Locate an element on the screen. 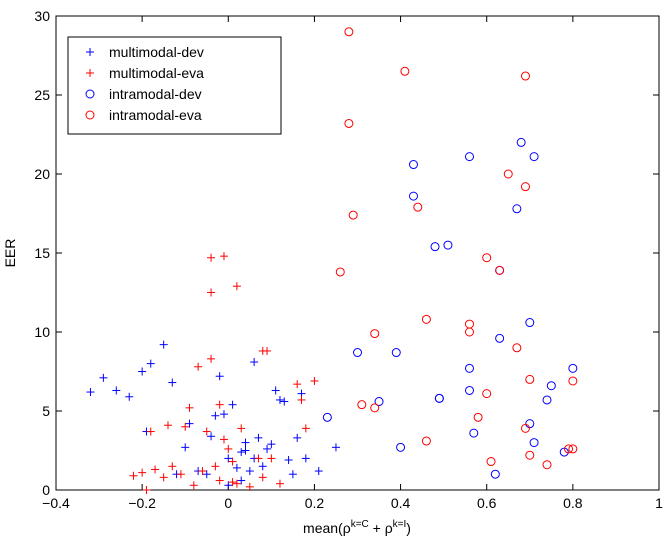 This screenshot has height=539, width=666. x-tick-label: −0.2 is located at coordinates (142, 503).